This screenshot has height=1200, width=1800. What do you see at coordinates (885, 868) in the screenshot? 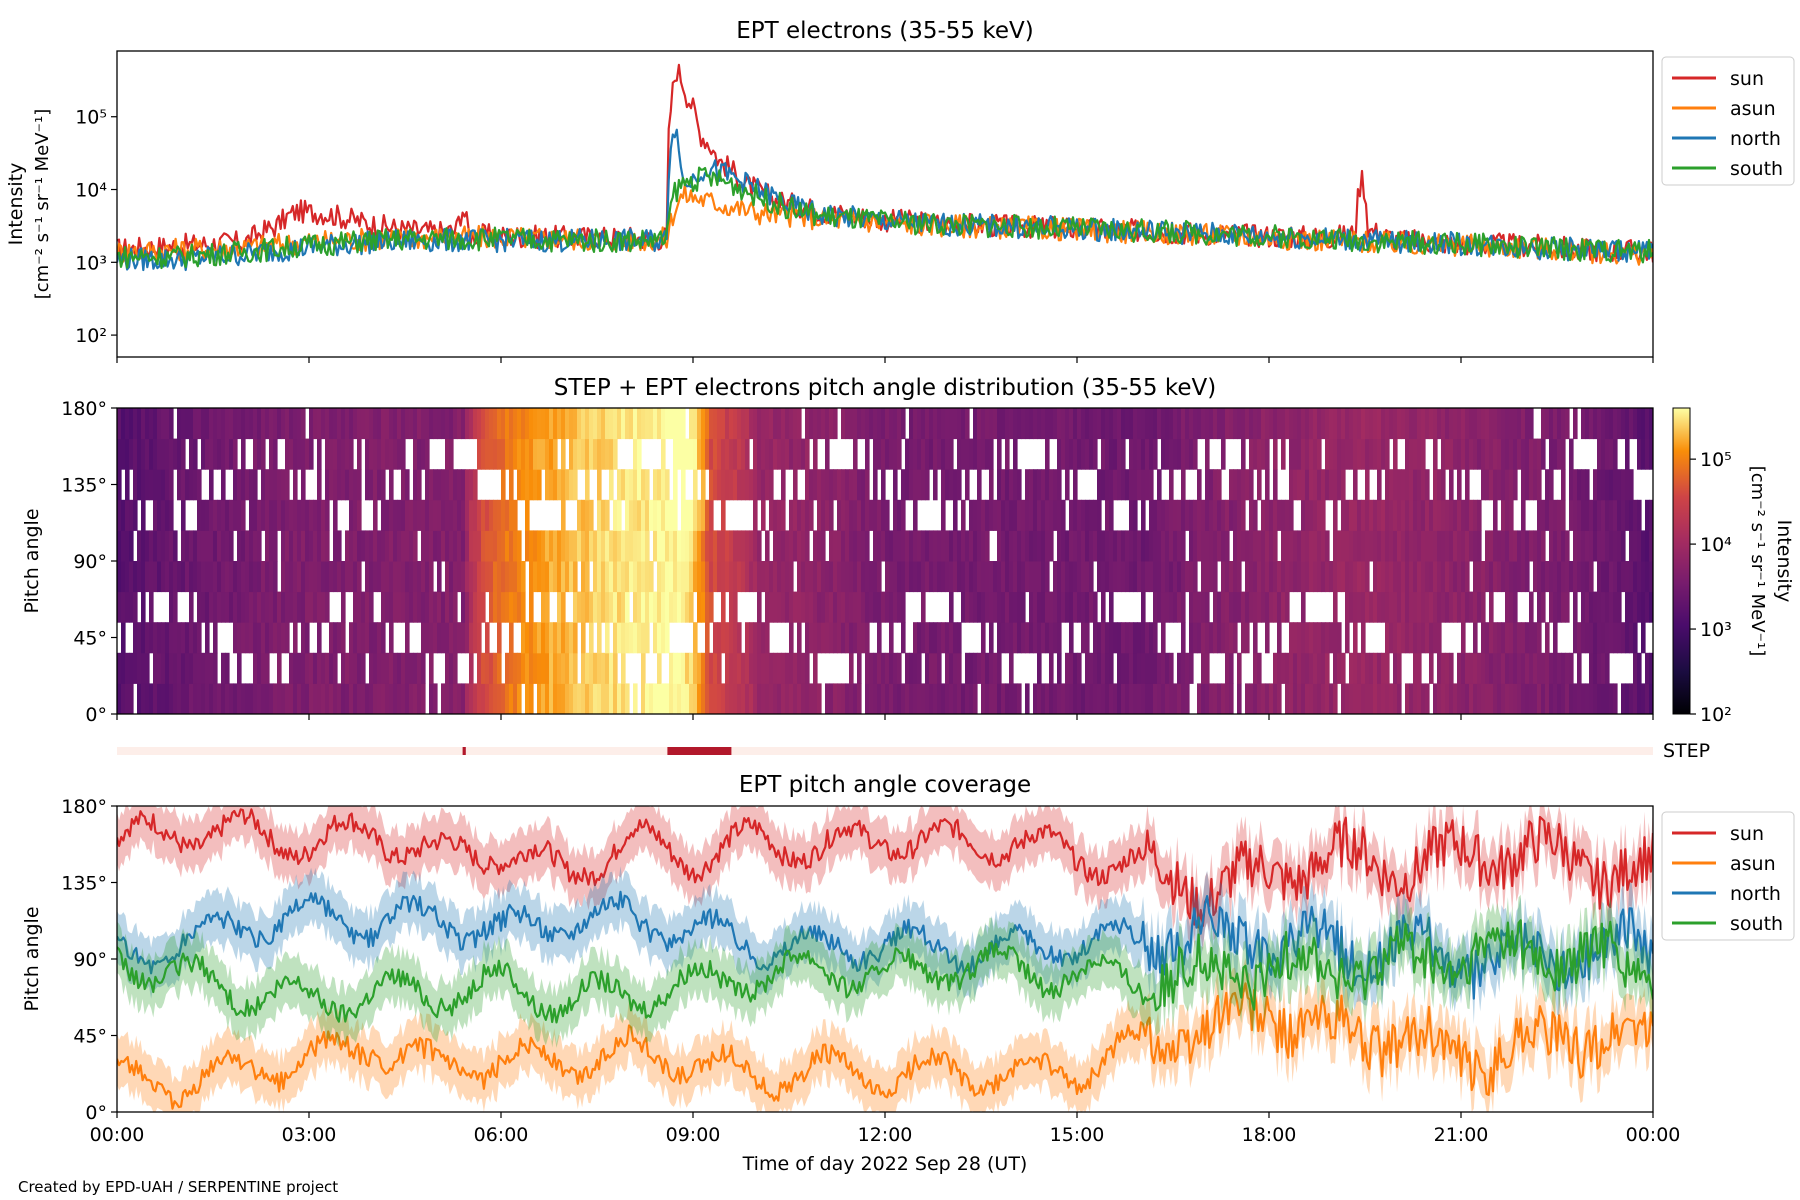
I see `series-line-sun` at bounding box center [885, 868].